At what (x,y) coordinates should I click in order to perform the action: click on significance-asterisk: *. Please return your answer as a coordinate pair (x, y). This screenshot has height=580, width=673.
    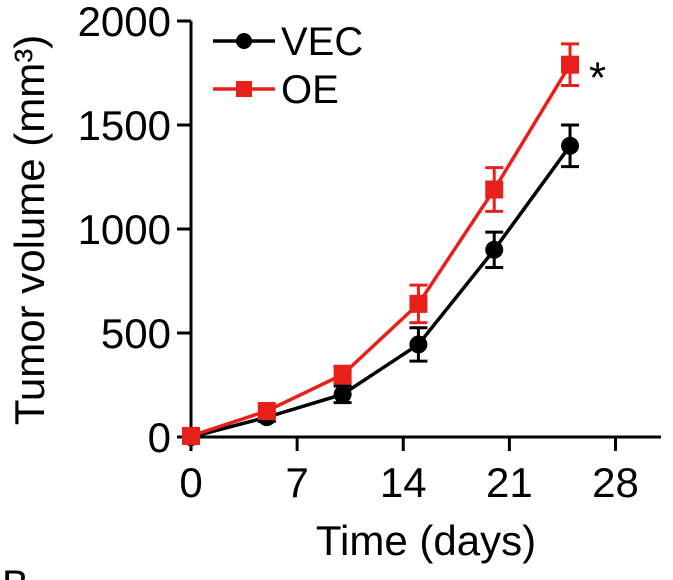
    Looking at the image, I should click on (597, 78).